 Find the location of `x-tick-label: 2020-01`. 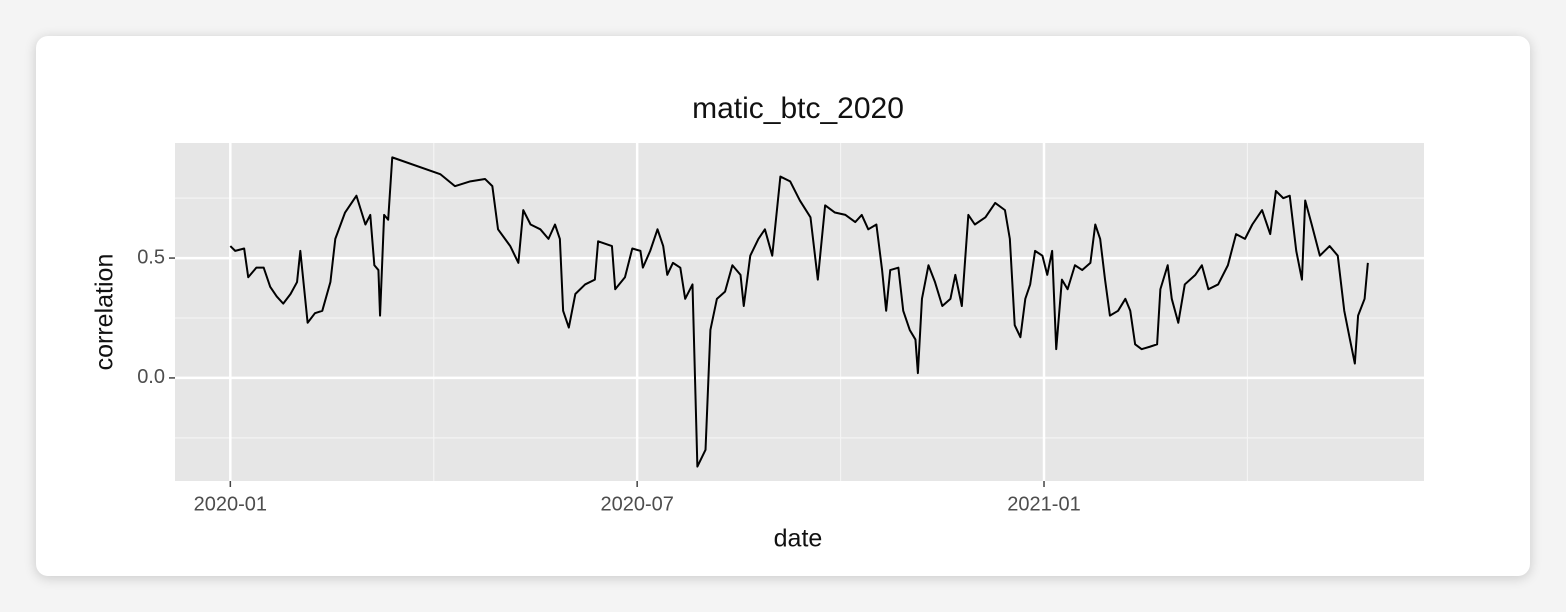

x-tick-label: 2020-01 is located at coordinates (230, 504).